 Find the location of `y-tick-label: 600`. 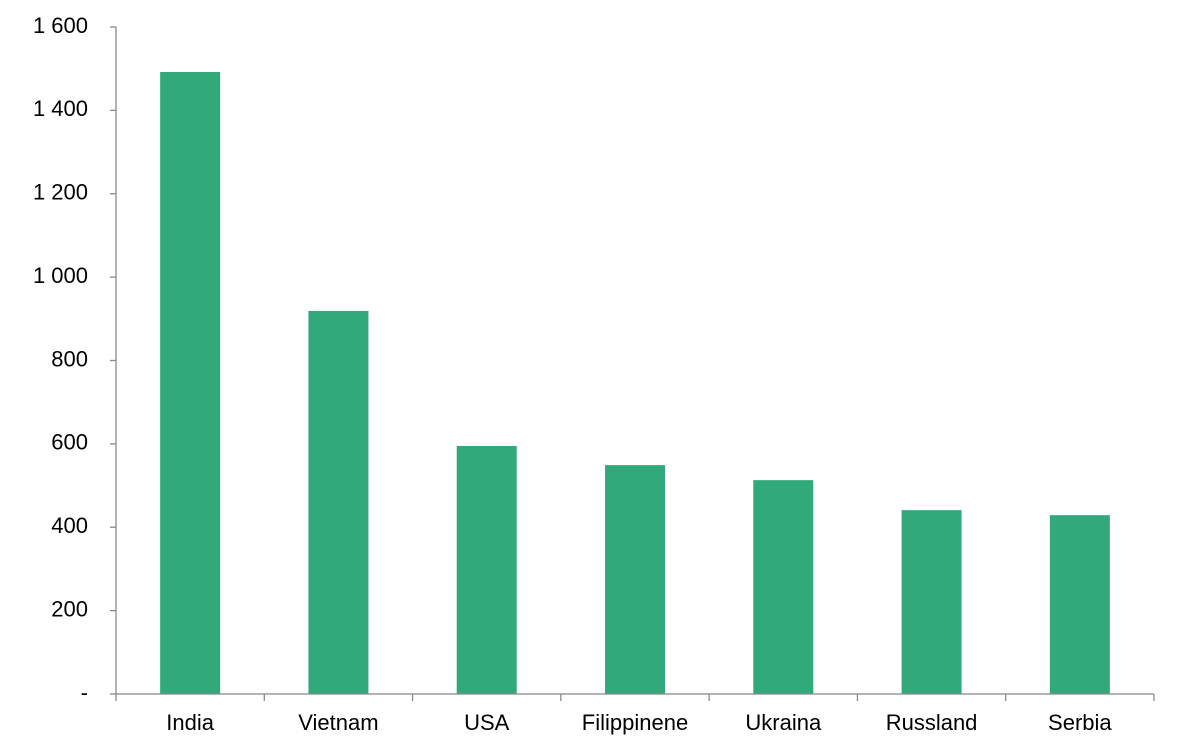

y-tick-label: 600 is located at coordinates (69, 442).